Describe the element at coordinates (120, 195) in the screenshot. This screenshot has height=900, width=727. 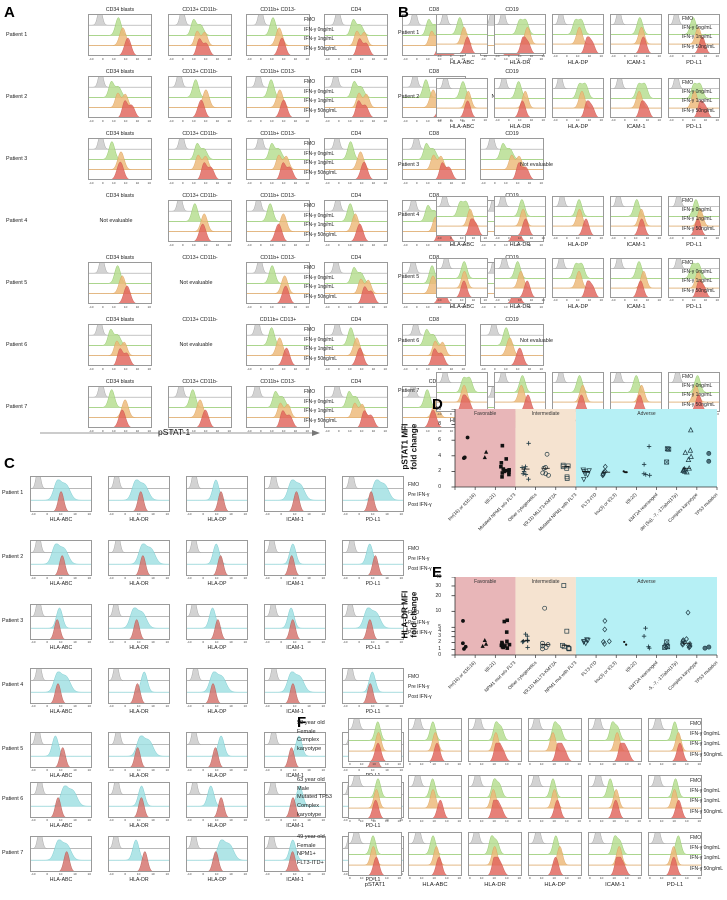
I see `column-header-cd34-blasts: CD34 blasts` at that location.